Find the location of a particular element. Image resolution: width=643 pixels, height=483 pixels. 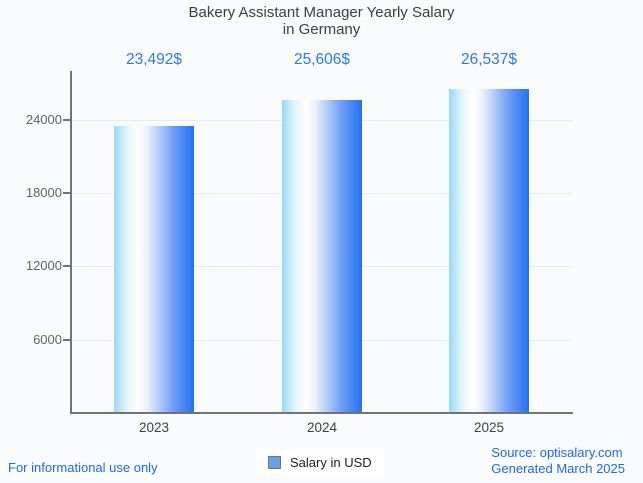

y-tick-label: 12000 is located at coordinates (43, 265).